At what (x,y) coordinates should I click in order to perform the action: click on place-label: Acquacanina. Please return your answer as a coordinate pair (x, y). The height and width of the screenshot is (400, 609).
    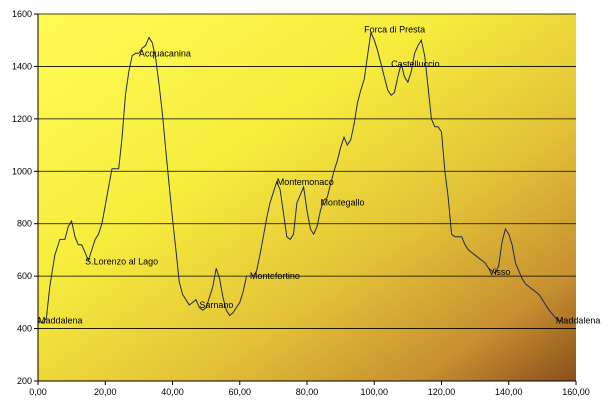
    Looking at the image, I should click on (165, 53).